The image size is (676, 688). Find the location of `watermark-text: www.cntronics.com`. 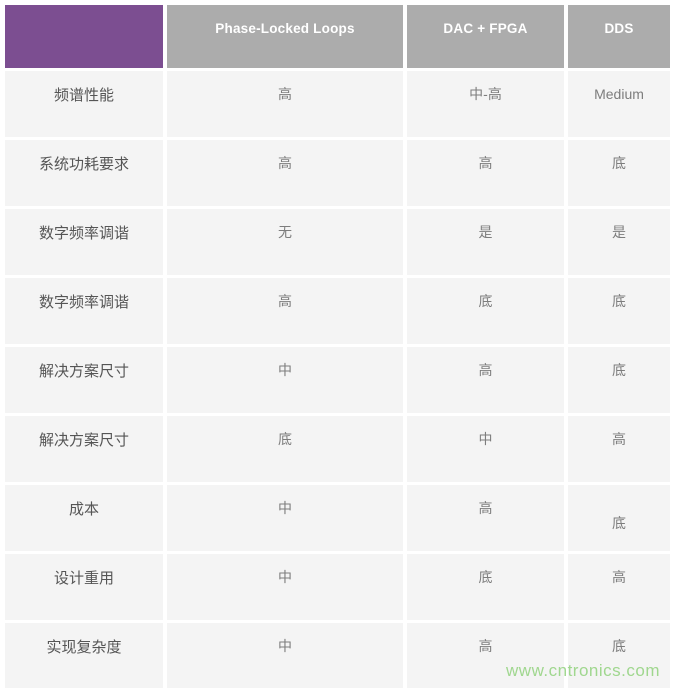

watermark-text: www.cntronics.com is located at coordinates (583, 670).